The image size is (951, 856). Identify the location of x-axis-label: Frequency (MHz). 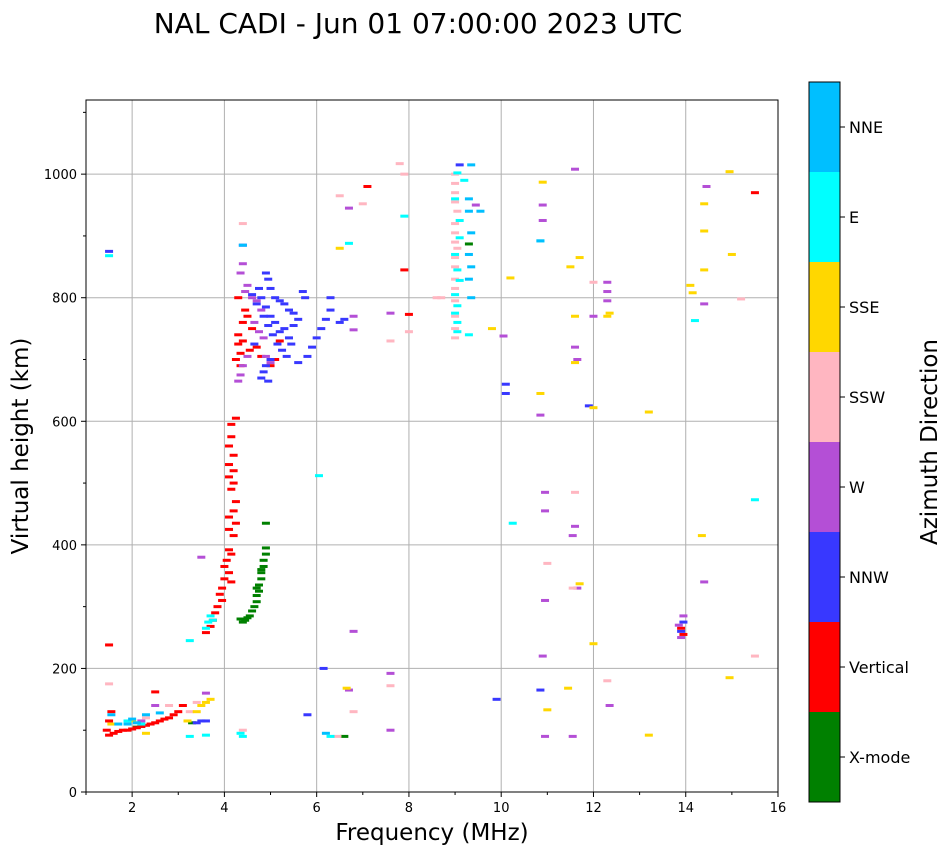
(431, 833).